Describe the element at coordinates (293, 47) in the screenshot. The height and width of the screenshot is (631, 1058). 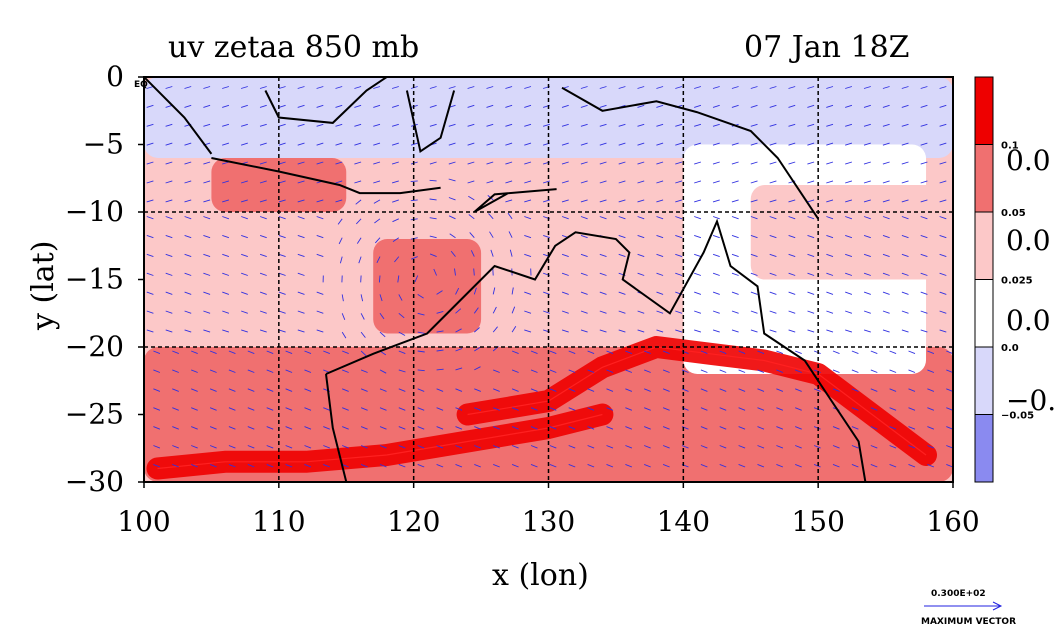
I see `chart-title-left: uv zetaa 850 mb` at that location.